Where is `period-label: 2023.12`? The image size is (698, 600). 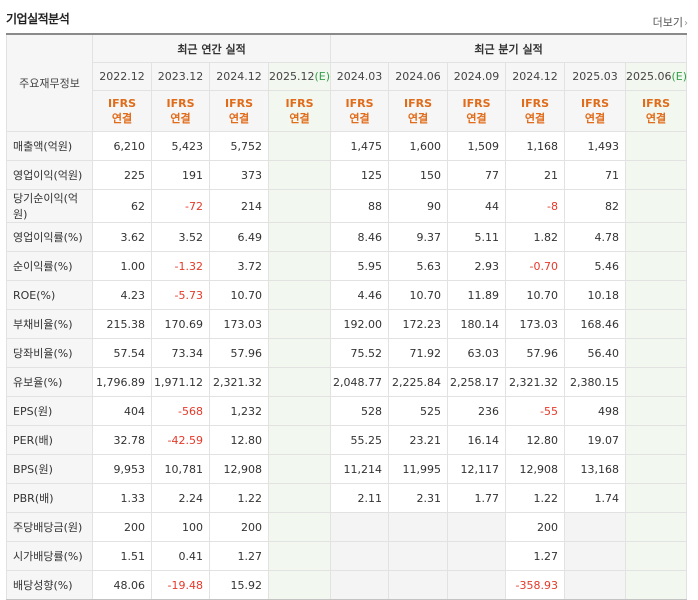 period-label: 2023.12 is located at coordinates (180, 76).